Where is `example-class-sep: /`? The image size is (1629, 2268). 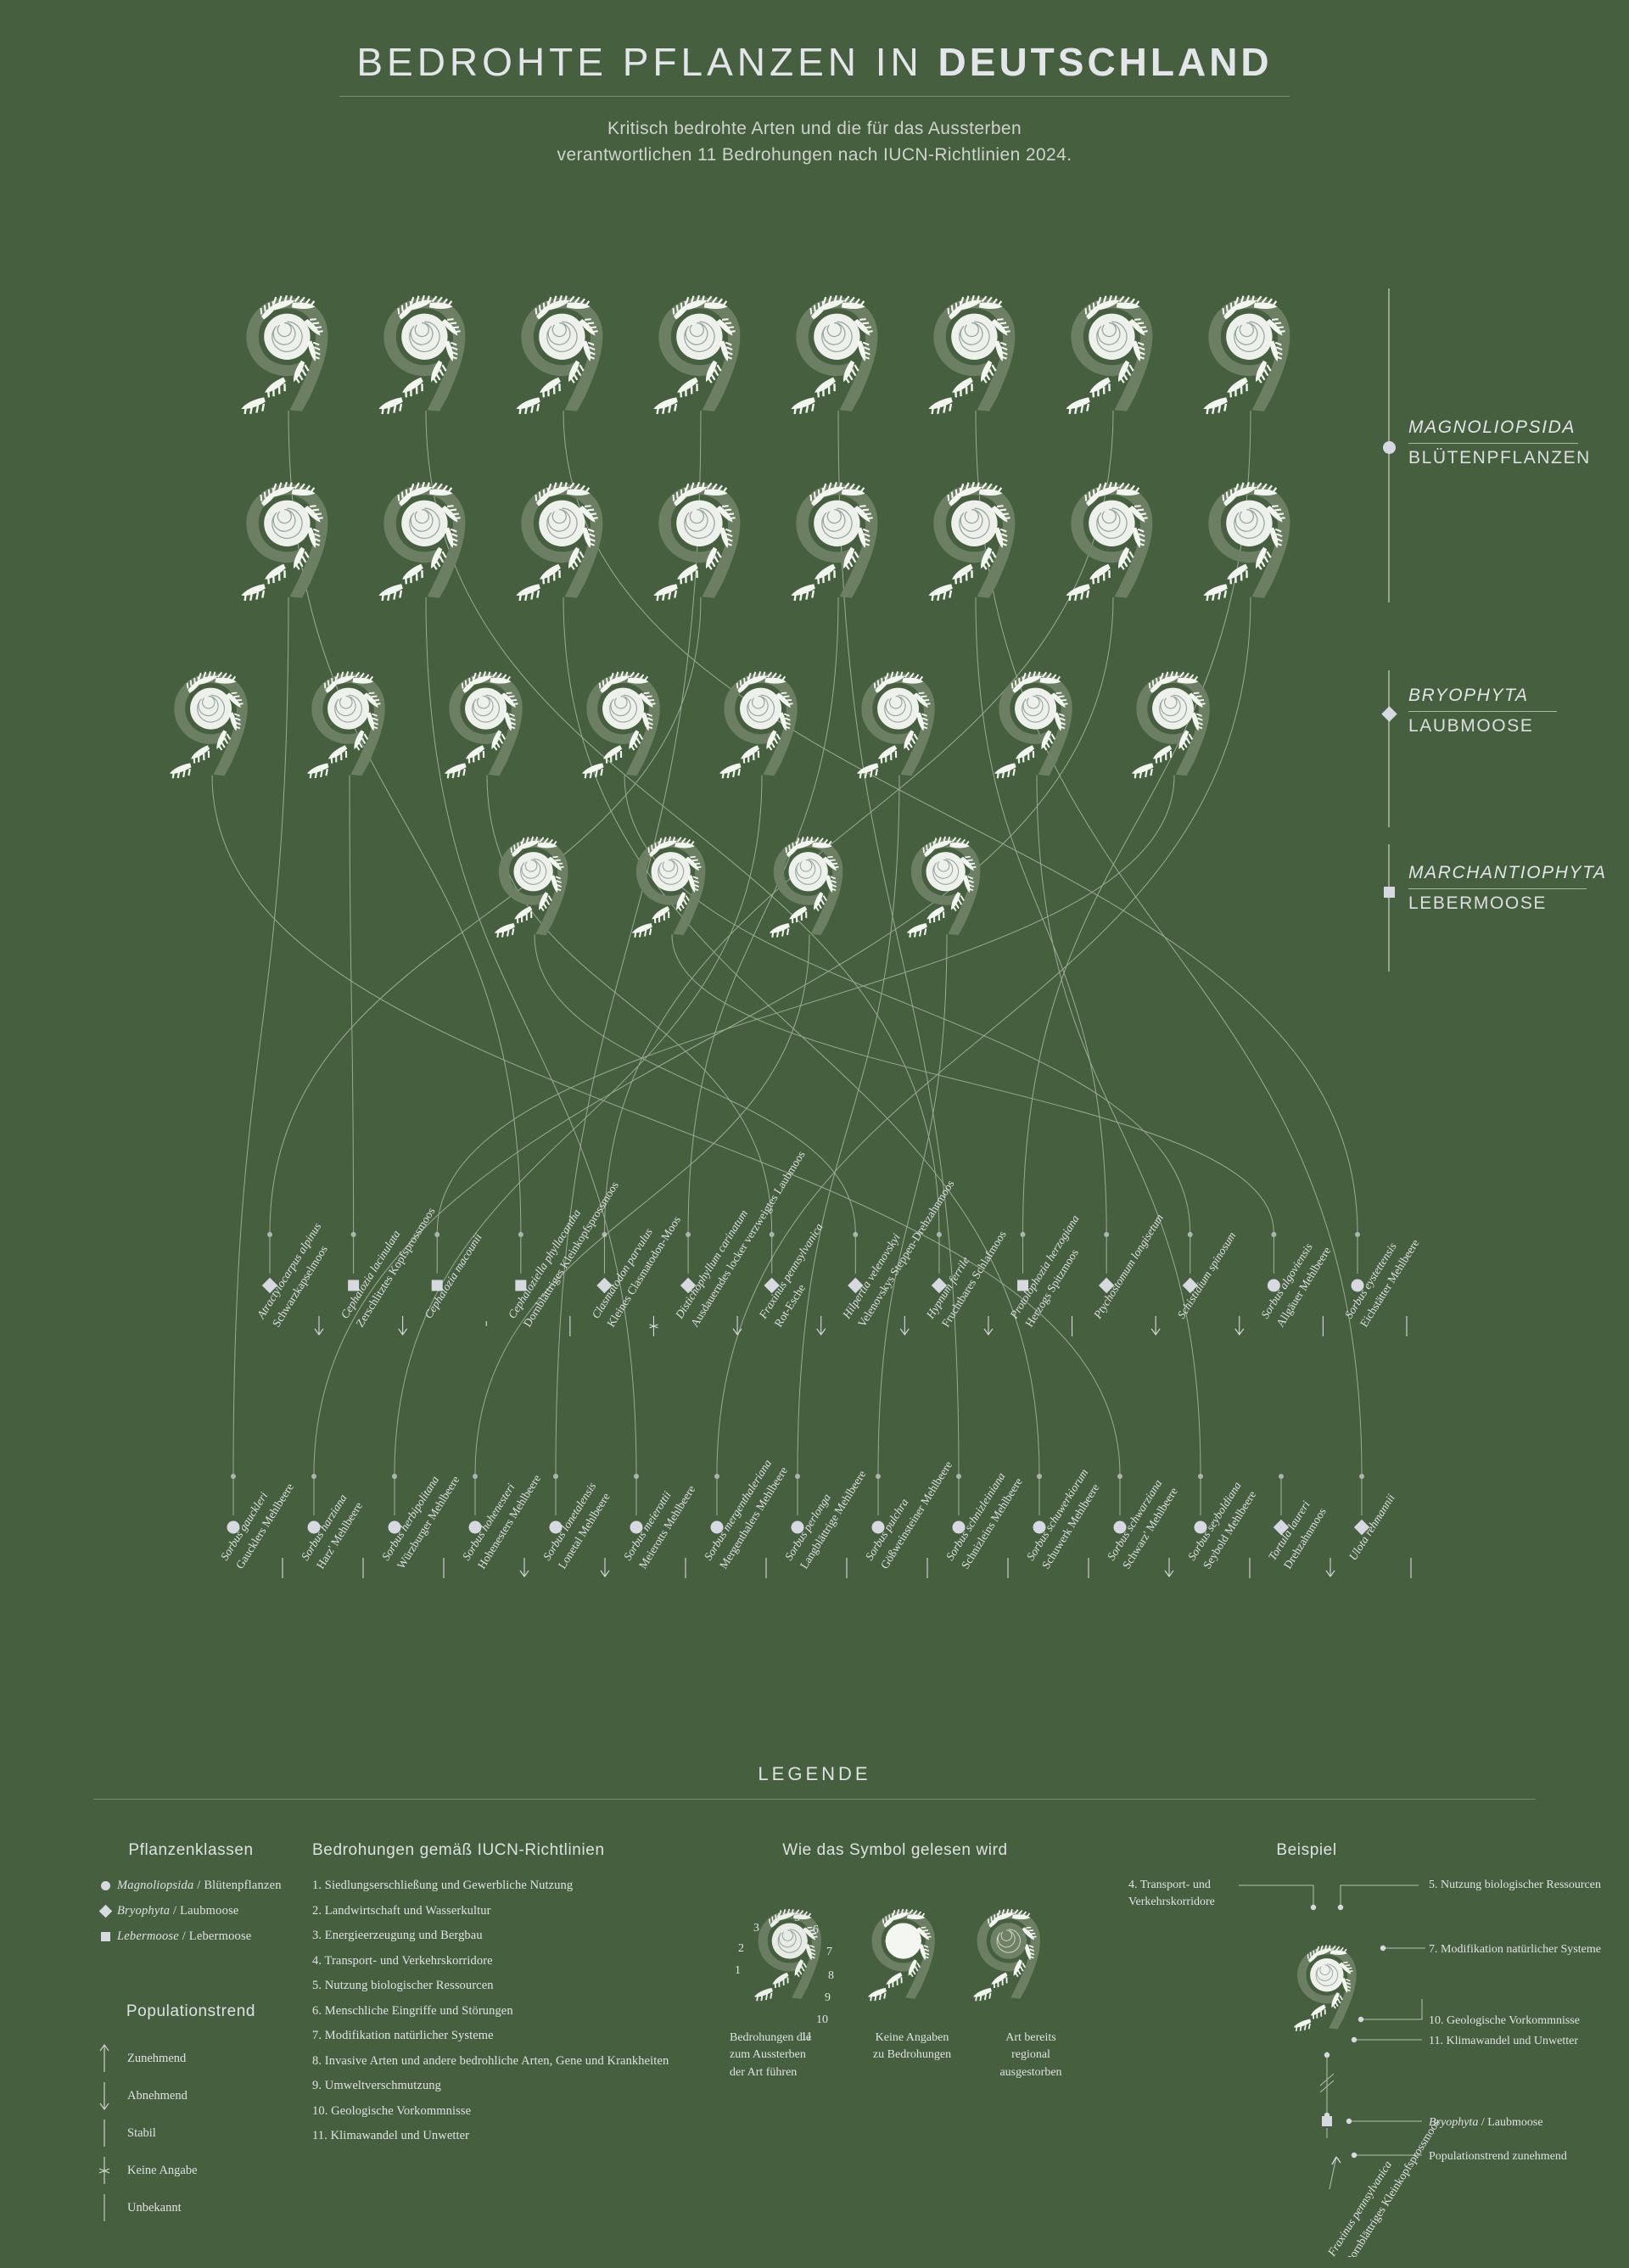
example-class-sep: / is located at coordinates (1483, 2122).